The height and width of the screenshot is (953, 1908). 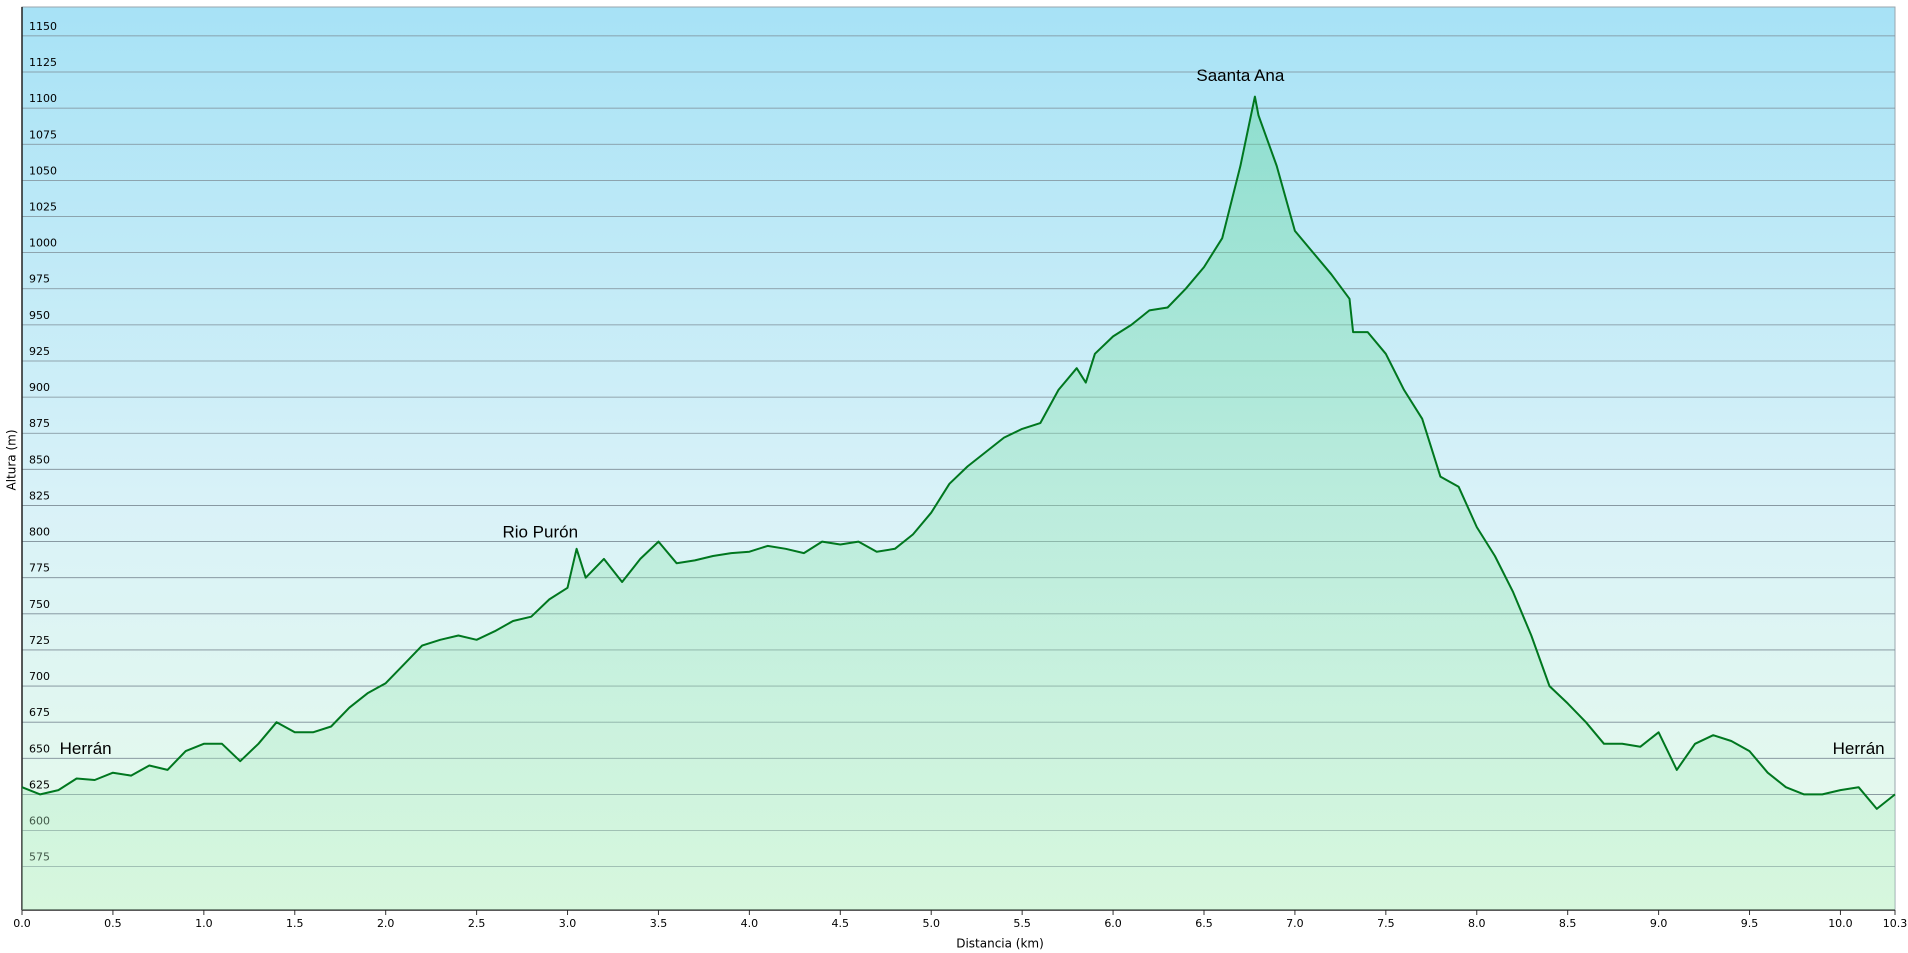 What do you see at coordinates (43, 170) in the screenshot?
I see `y-tick-label: 1050` at bounding box center [43, 170].